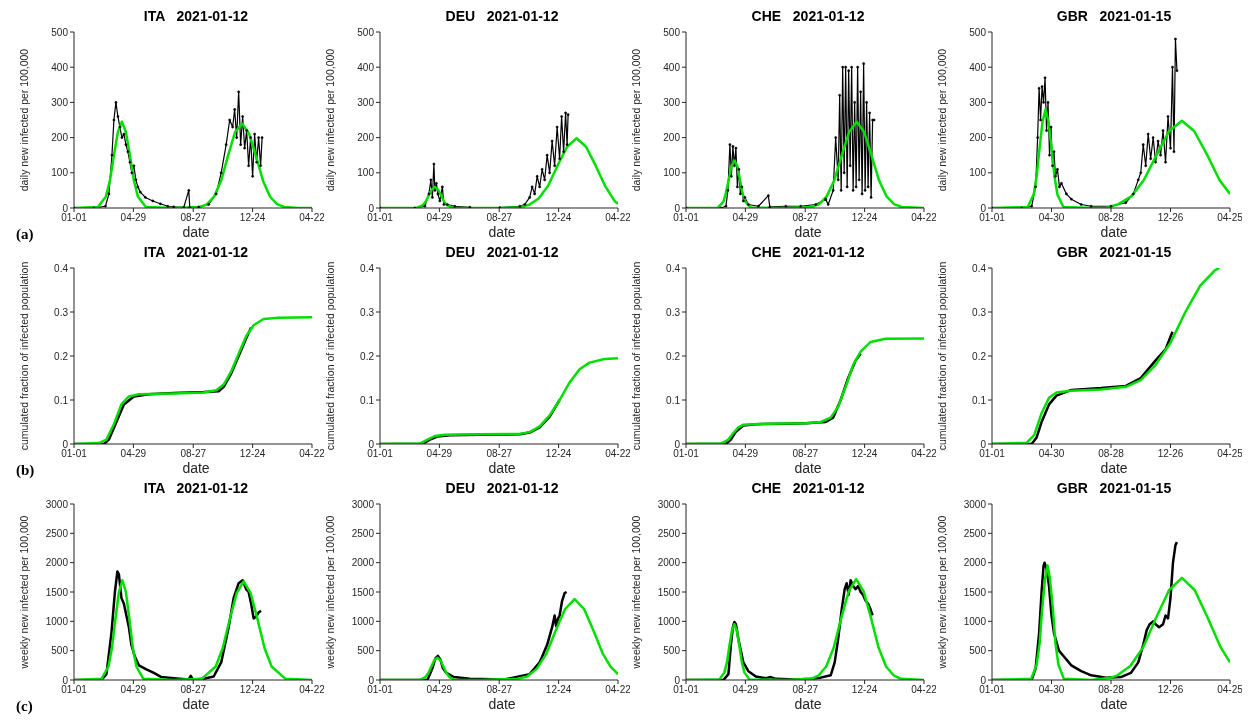  Describe the element at coordinates (24, 706) in the screenshot. I see `text: (c)` at that location.